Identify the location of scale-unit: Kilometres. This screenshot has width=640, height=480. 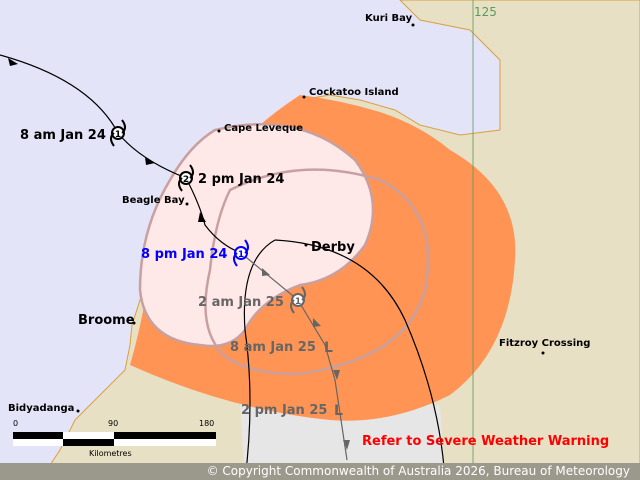
(110, 453).